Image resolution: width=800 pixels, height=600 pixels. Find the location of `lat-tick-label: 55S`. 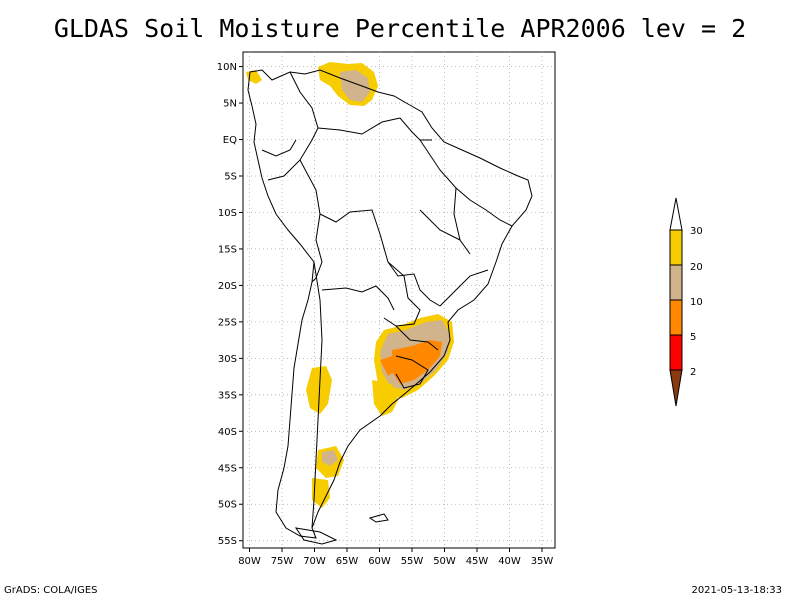

lat-tick-label: 55S is located at coordinates (227, 541).